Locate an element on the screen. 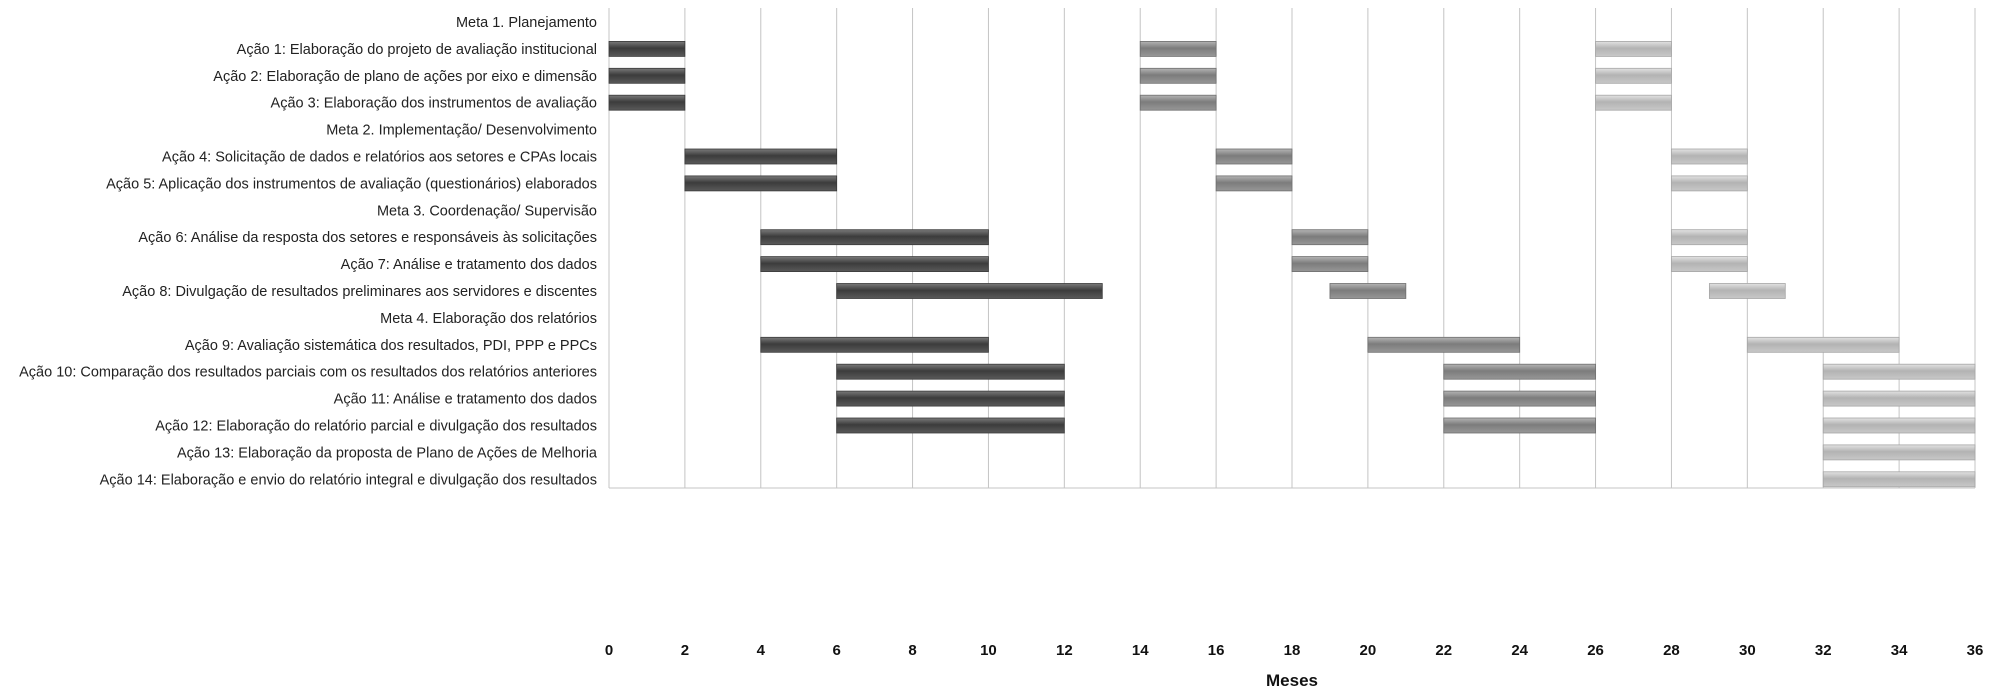 This screenshot has width=1989, height=695. row-label: Meta 2. Implementação/ Desenvolvimento is located at coordinates (461, 131).